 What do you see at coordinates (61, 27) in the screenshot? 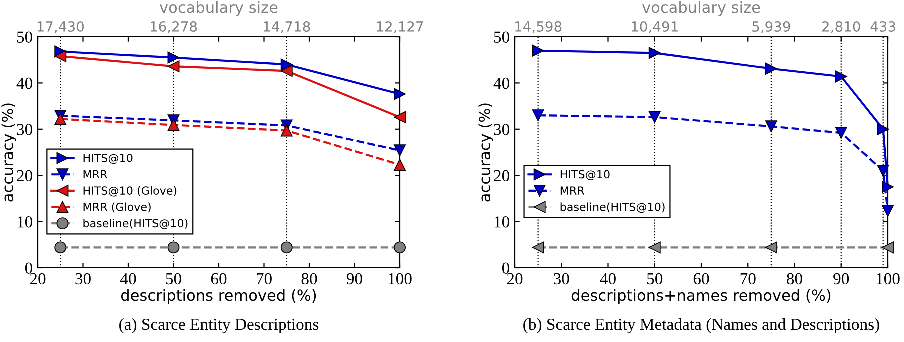
I see `text: 17,430` at bounding box center [61, 27].